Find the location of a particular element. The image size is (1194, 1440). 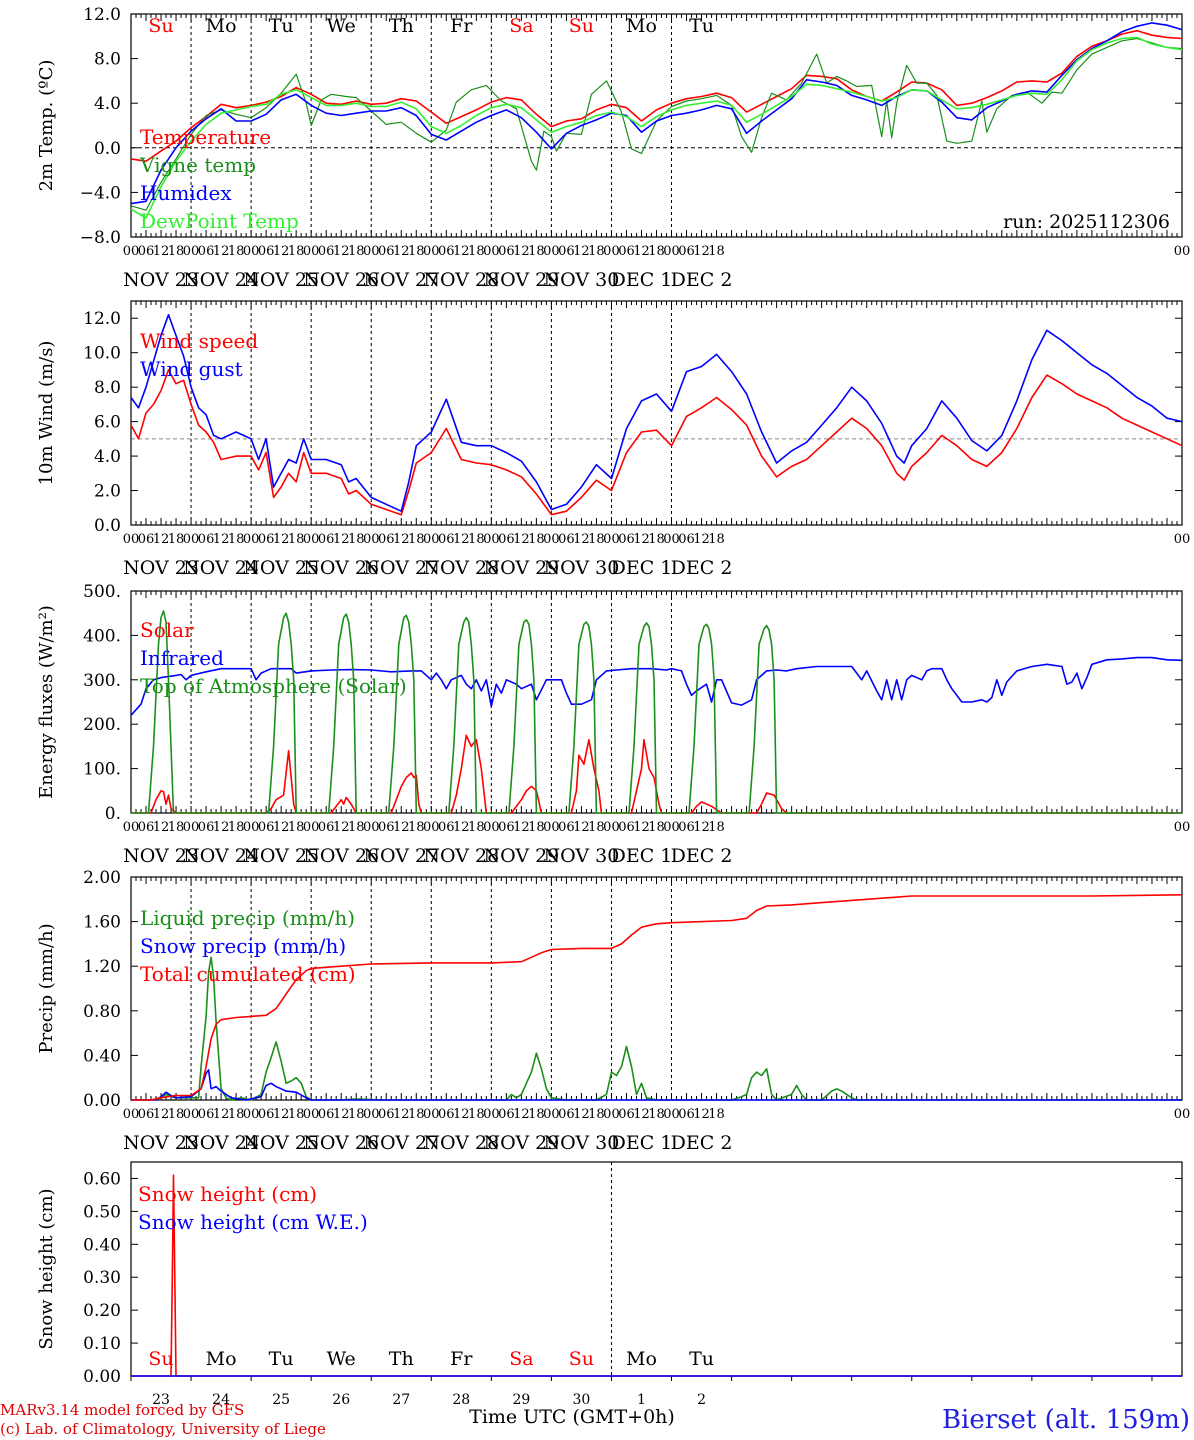

date-label: NOV 25 is located at coordinates (281, 568).